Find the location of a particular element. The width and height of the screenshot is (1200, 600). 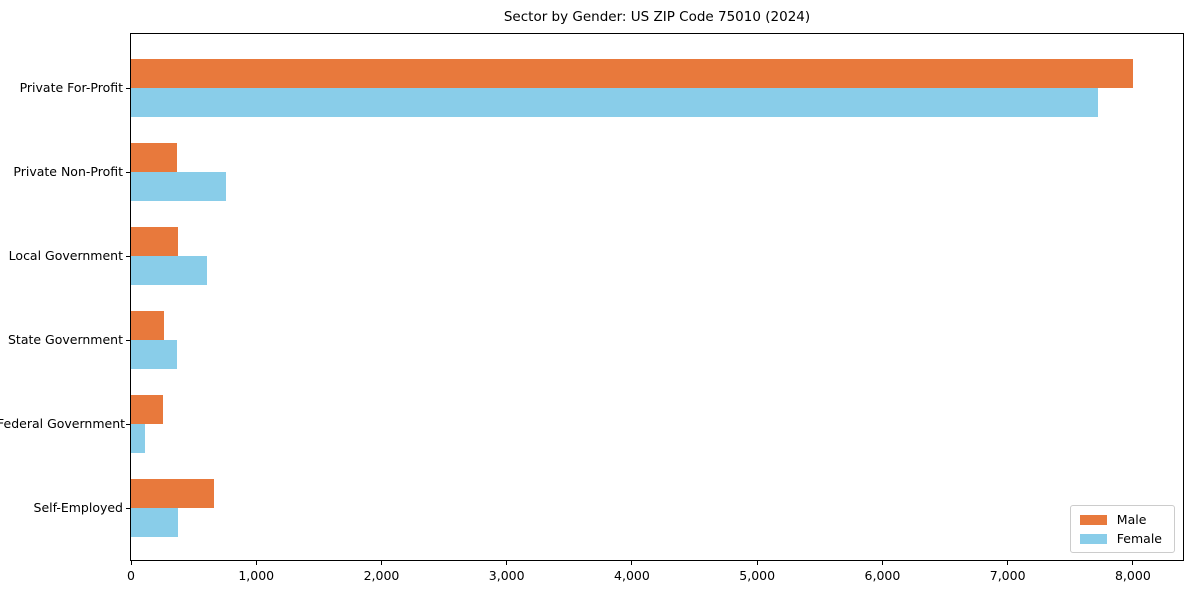

legend-swatch-male-icon is located at coordinates (1093, 519).